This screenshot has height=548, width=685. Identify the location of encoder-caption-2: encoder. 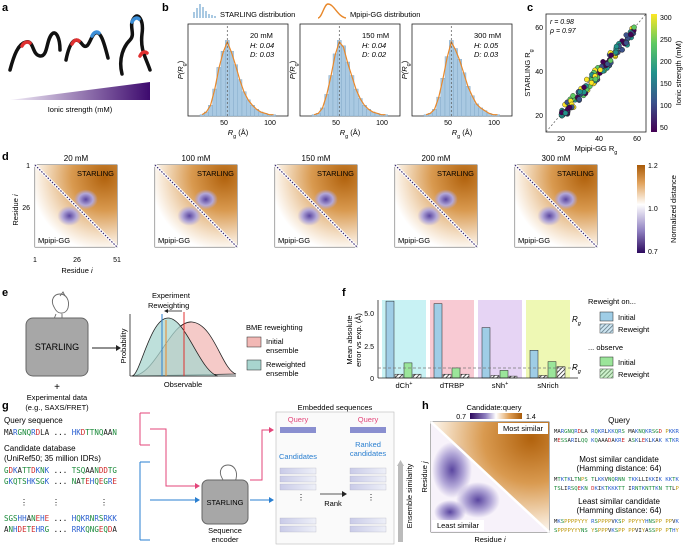
(225, 539).